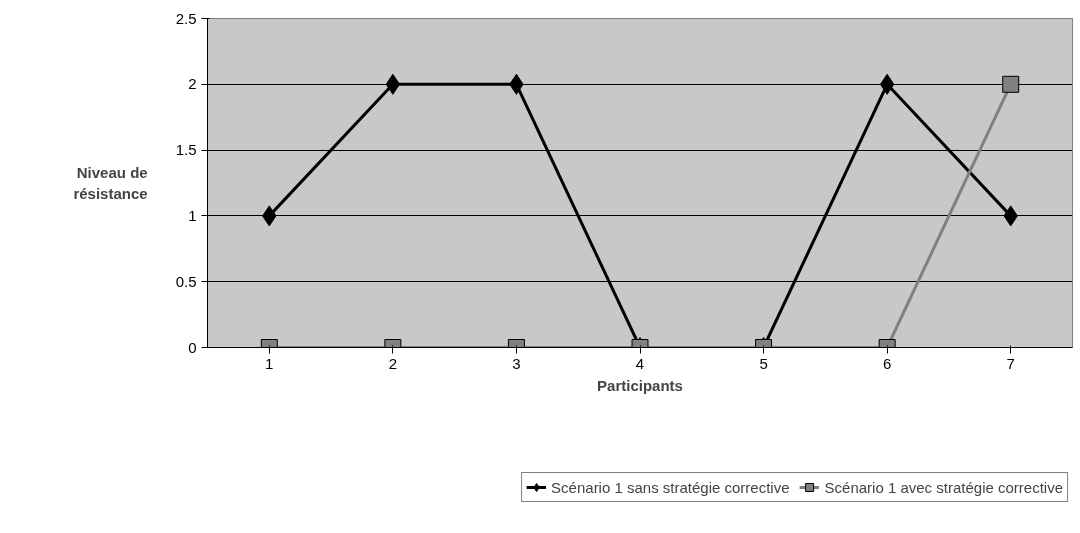 This screenshot has height=533, width=1080. What do you see at coordinates (192, 347) in the screenshot?
I see `y-tick-label: 0` at bounding box center [192, 347].